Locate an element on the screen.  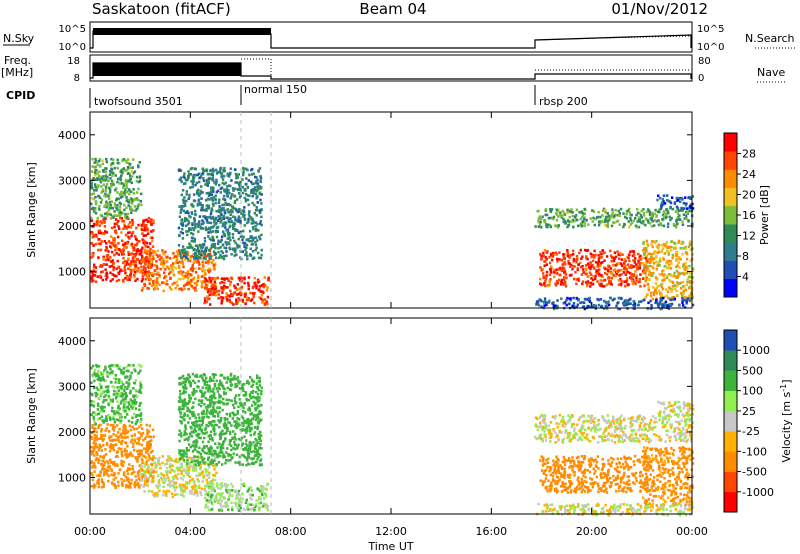
power-region is located at coordinates (594, 268).